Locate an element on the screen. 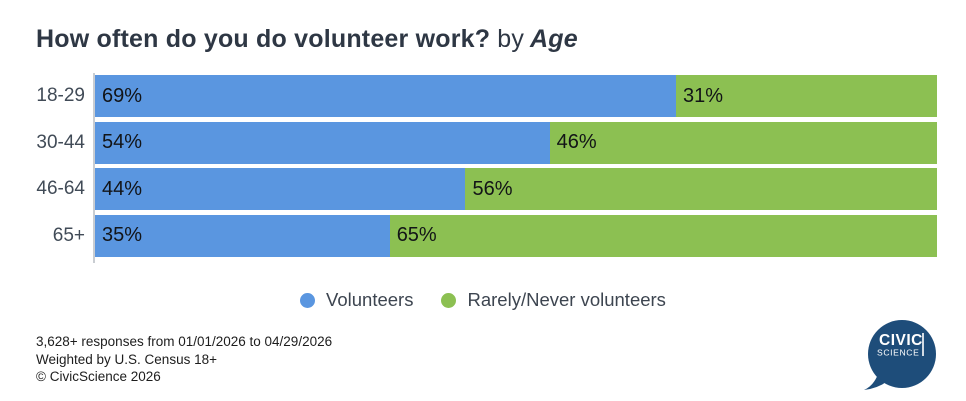  category-label: 30-44 is located at coordinates (60, 142).